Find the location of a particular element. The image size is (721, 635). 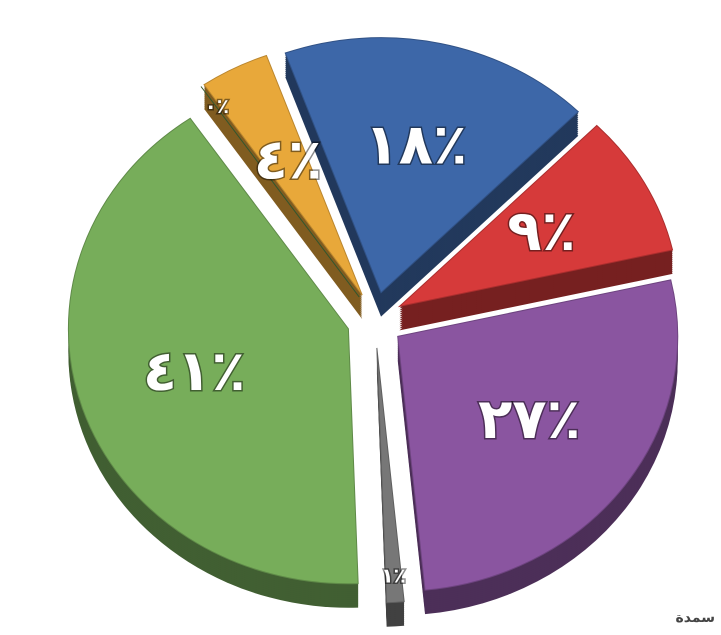

data-label: ١٪ is located at coordinates (393, 575).